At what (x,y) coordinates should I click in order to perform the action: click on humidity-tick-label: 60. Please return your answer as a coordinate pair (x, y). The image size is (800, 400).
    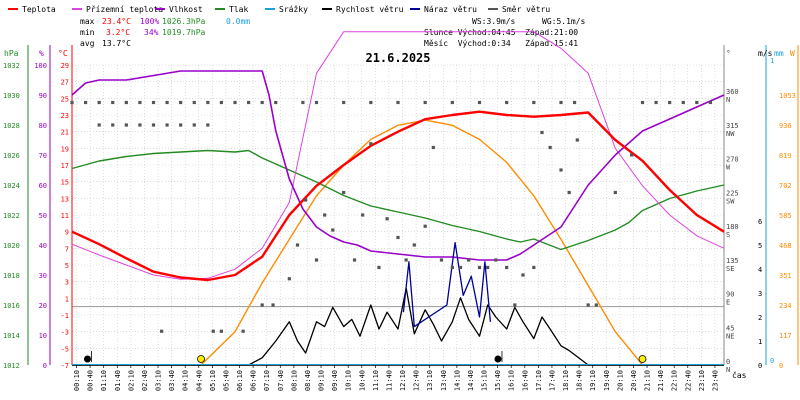
    Looking at the image, I should click on (43, 186).